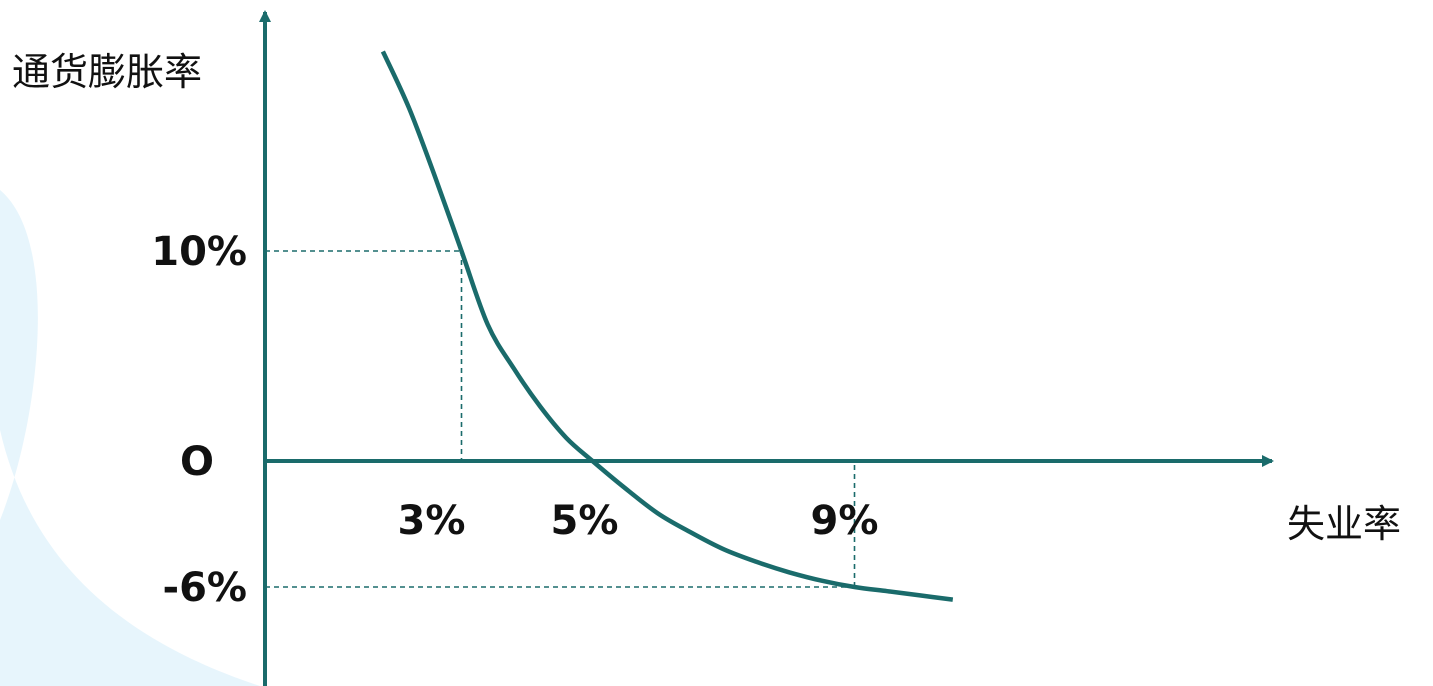 The height and width of the screenshot is (686, 1433). Describe the element at coordinates (845, 521) in the screenshot. I see `x-tick-label-2: 9%` at that location.